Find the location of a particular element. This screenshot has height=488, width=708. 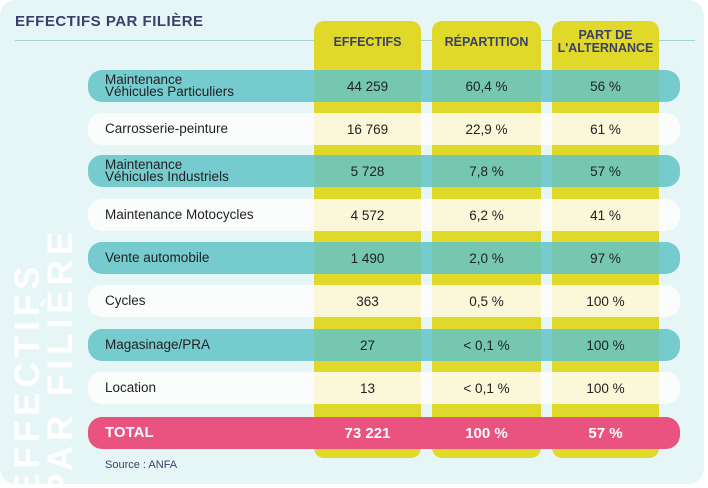

row-label-line1: Maintenance Motocycles is located at coordinates (179, 214).